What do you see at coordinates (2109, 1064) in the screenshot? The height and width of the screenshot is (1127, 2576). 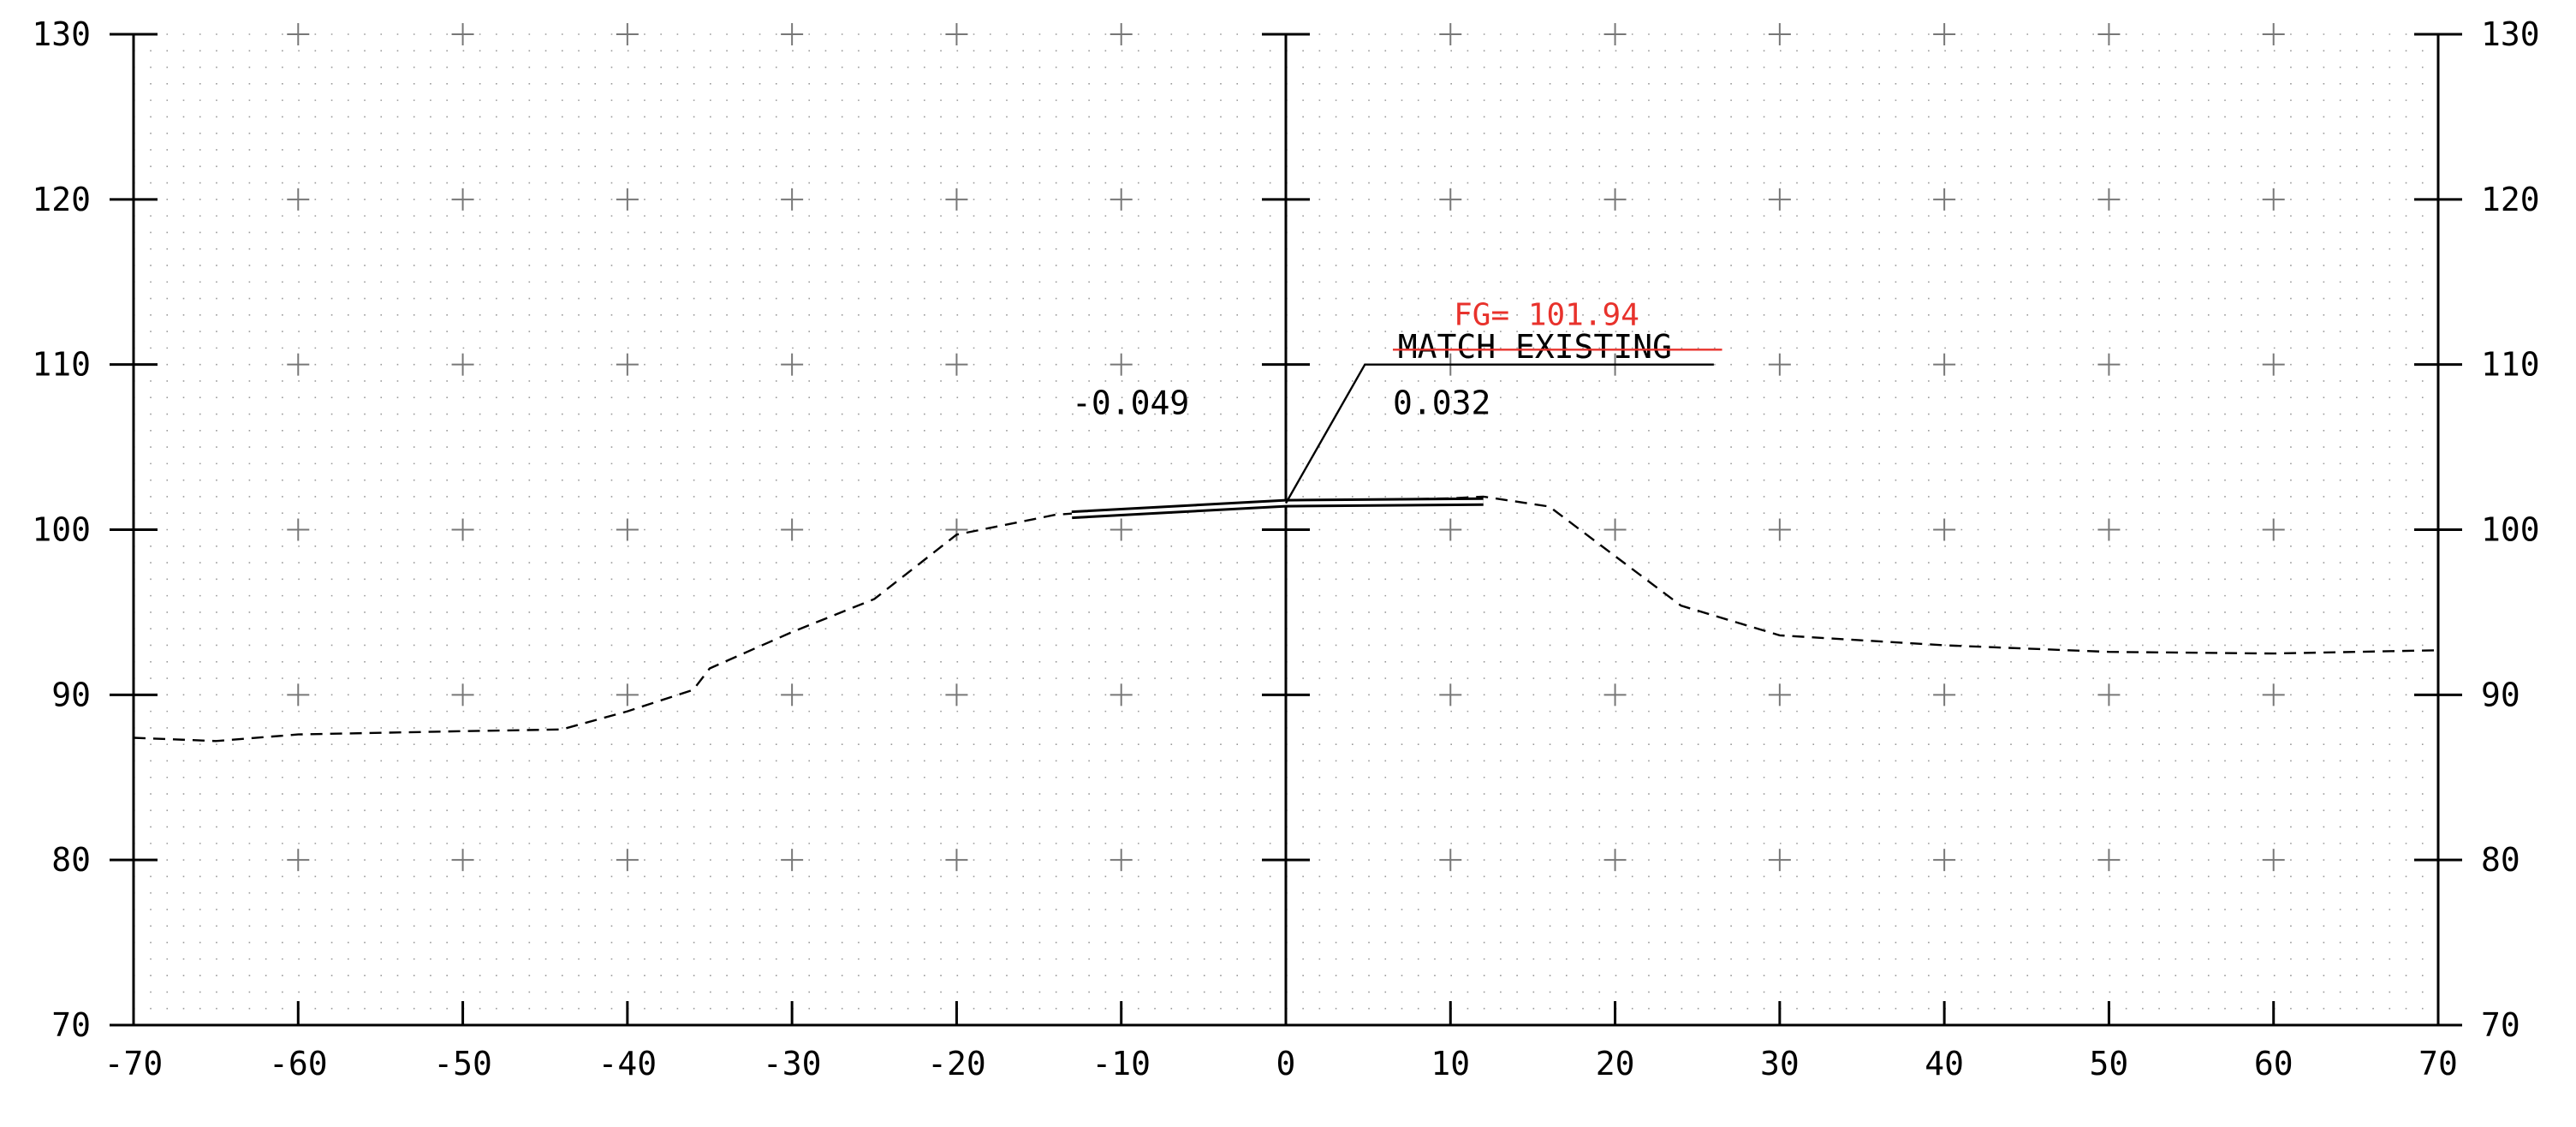 I see `x-tick-label: 50` at bounding box center [2109, 1064].